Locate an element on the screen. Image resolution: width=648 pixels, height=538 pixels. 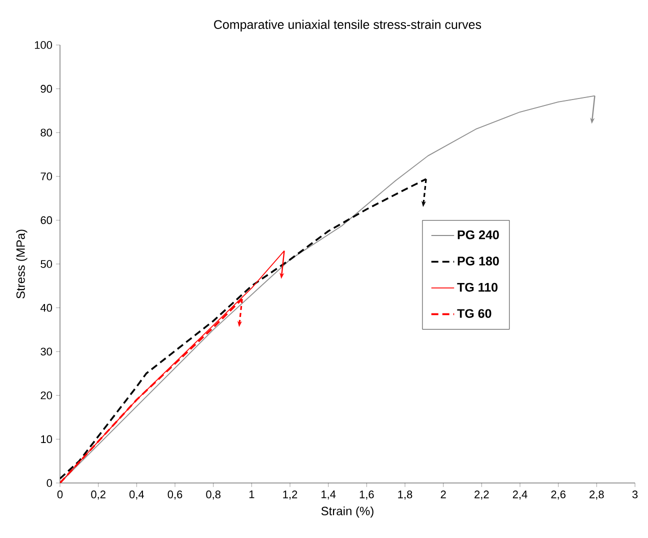
y-tick-label: 80 is located at coordinates (46, 132).